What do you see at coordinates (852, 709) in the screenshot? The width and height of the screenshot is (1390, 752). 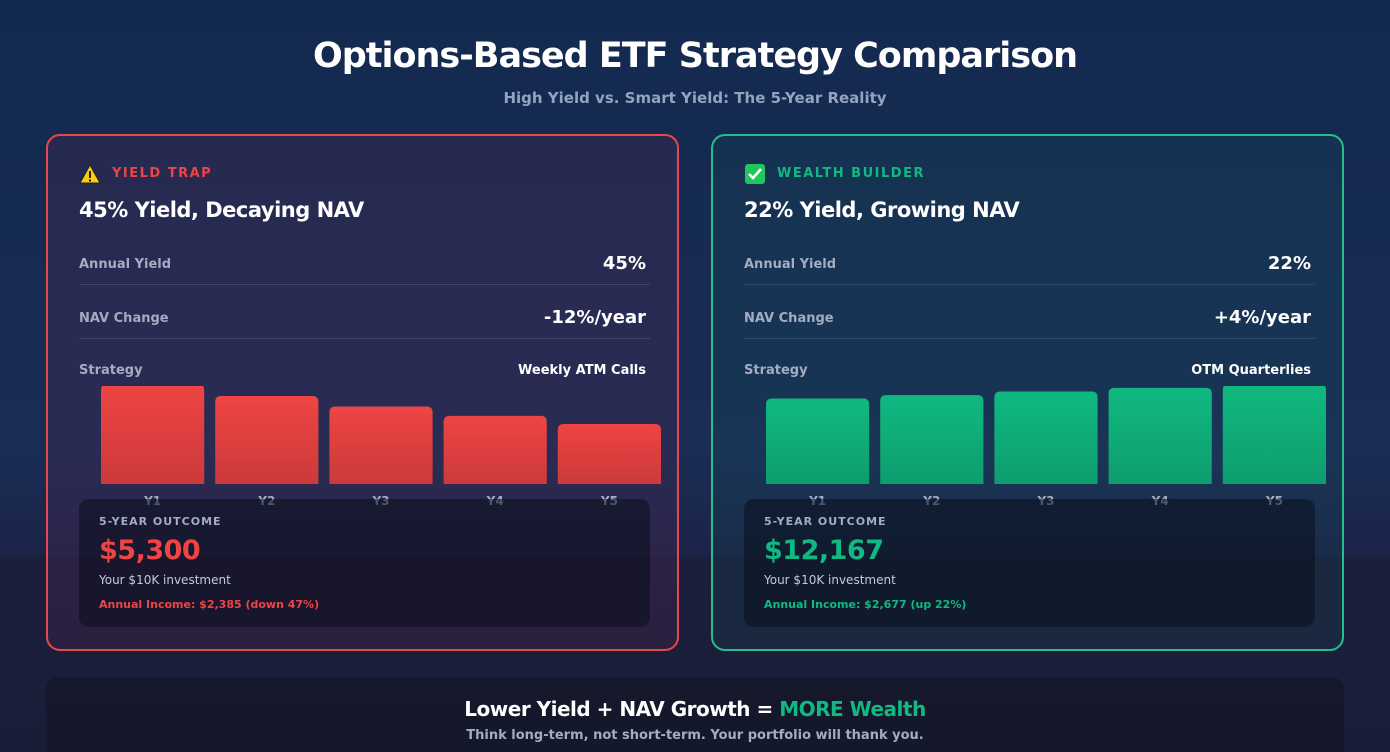 I see `headline-highlight: MORE Wealth` at bounding box center [852, 709].